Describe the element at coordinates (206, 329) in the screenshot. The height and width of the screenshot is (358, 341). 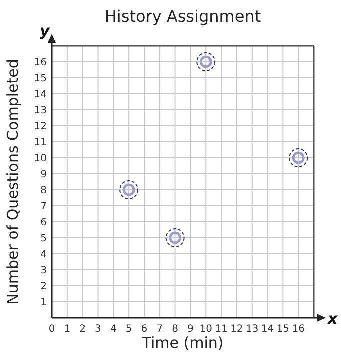
I see `x-tick-label: 10` at that location.